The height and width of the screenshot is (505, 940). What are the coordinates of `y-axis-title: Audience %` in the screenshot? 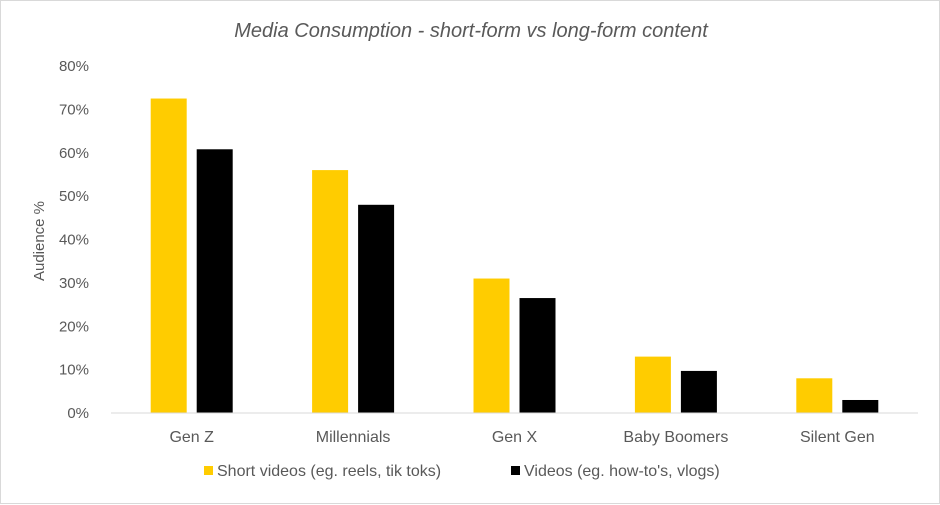 It's located at (39, 241).